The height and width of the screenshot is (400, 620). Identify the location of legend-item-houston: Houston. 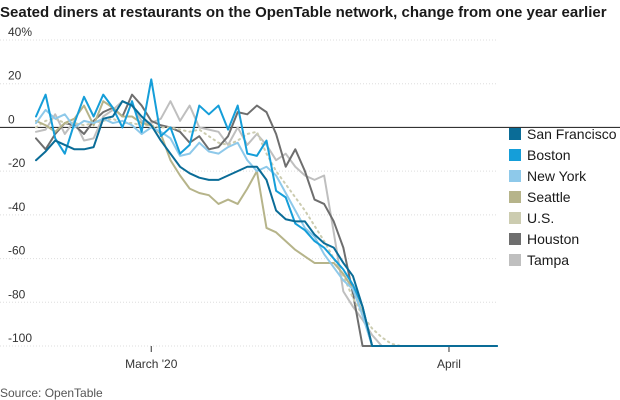
(544, 239).